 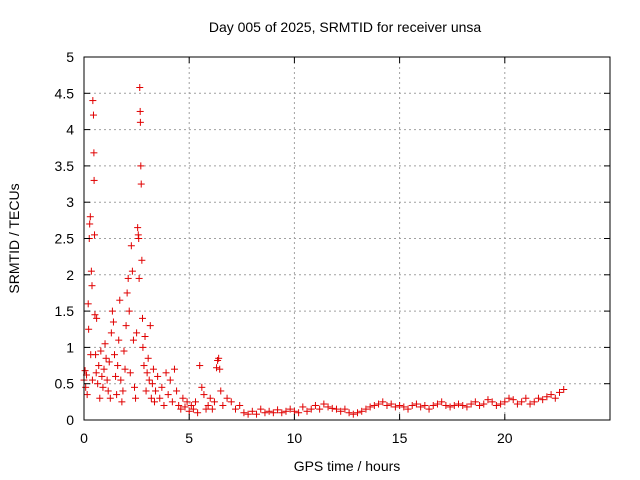 I want to click on y-tick-label: 0, so click(x=70, y=420).